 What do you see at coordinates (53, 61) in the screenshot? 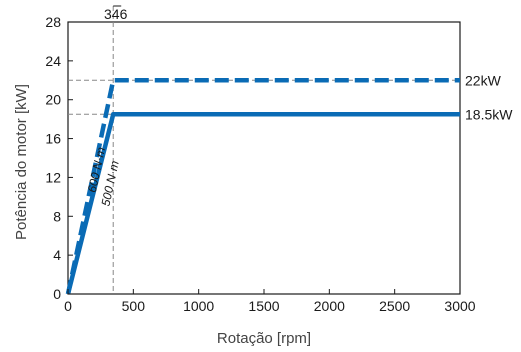
I see `y-tick-label-6: 24` at bounding box center [53, 61].